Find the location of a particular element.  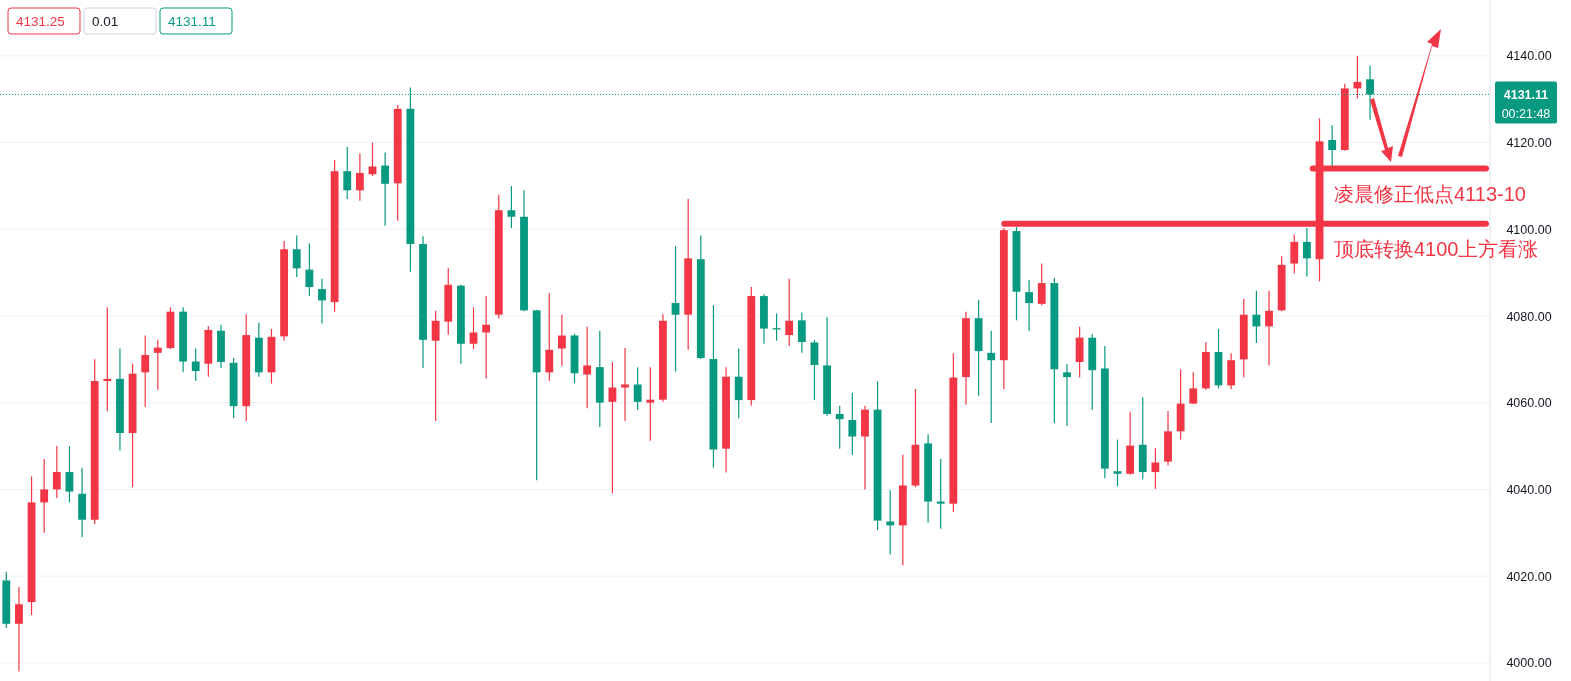

y-tick-label: 4020.00 is located at coordinates (1529, 576).